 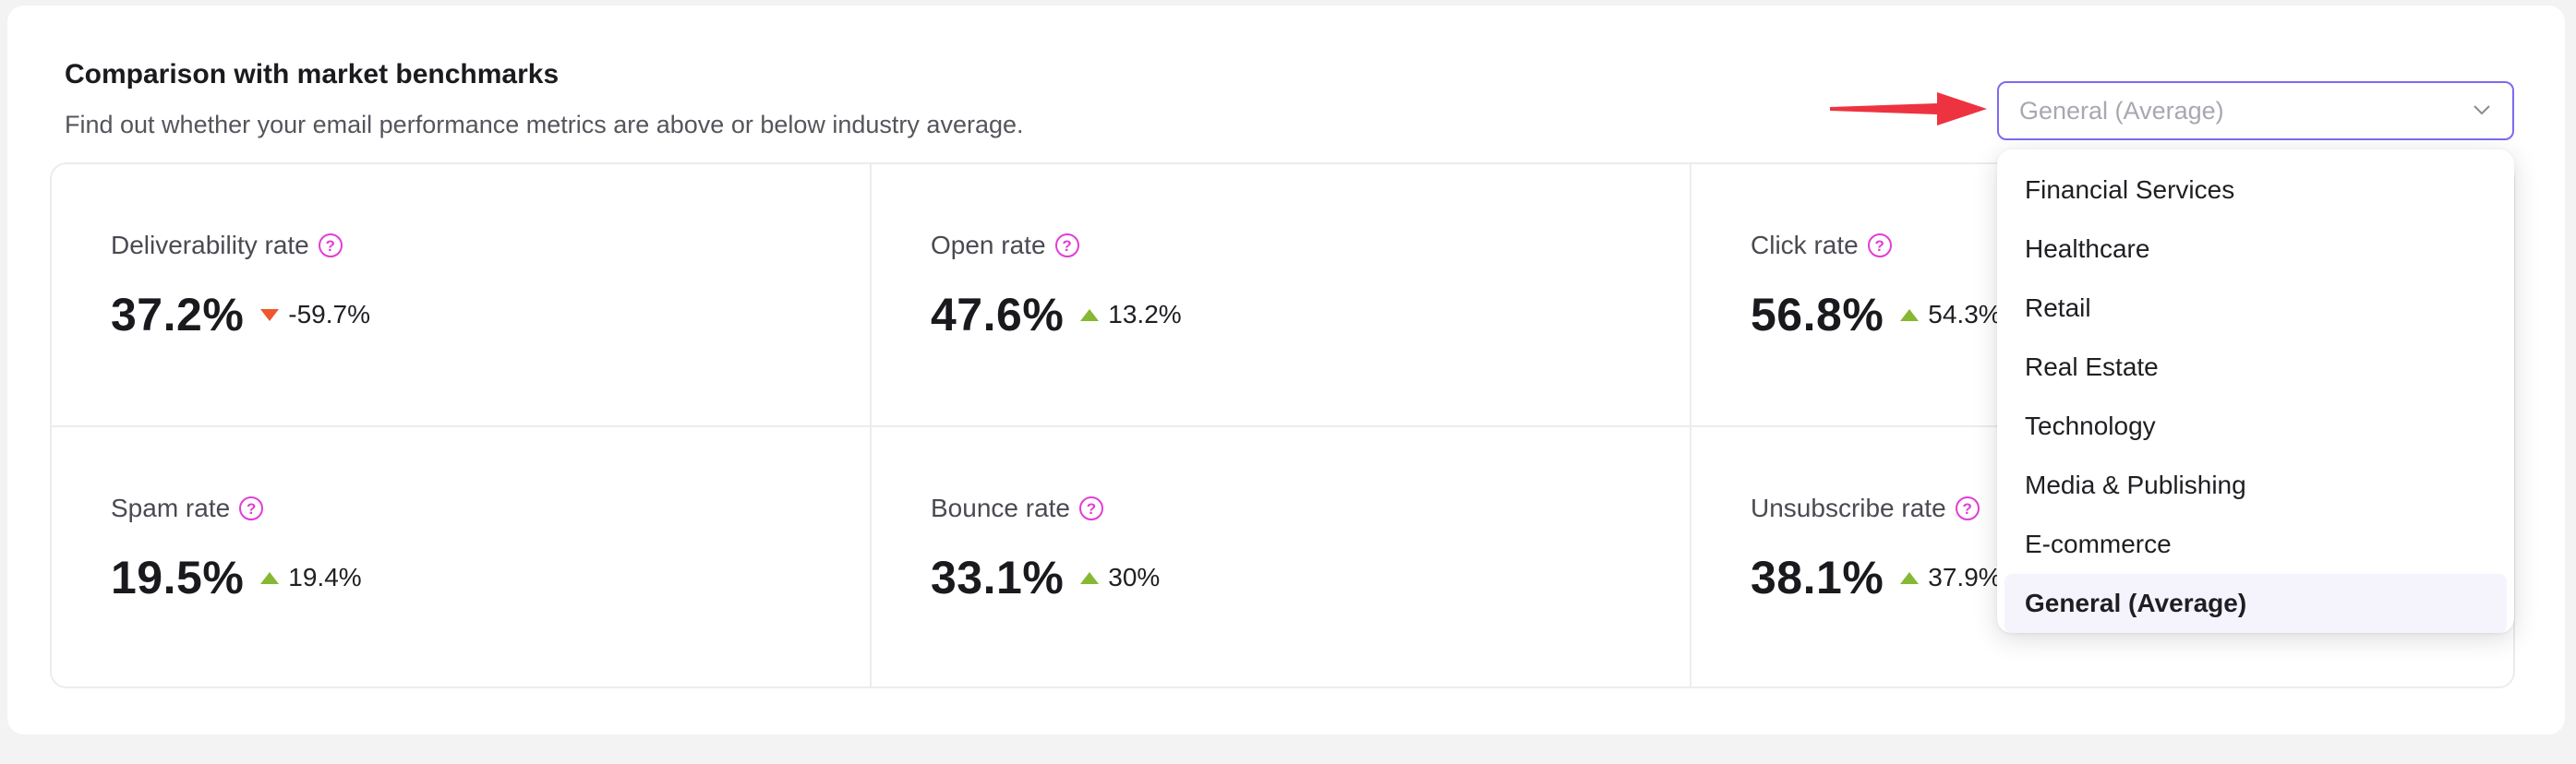 I want to click on dropdown-option-real-estate: Real Estate, so click(x=2092, y=367).